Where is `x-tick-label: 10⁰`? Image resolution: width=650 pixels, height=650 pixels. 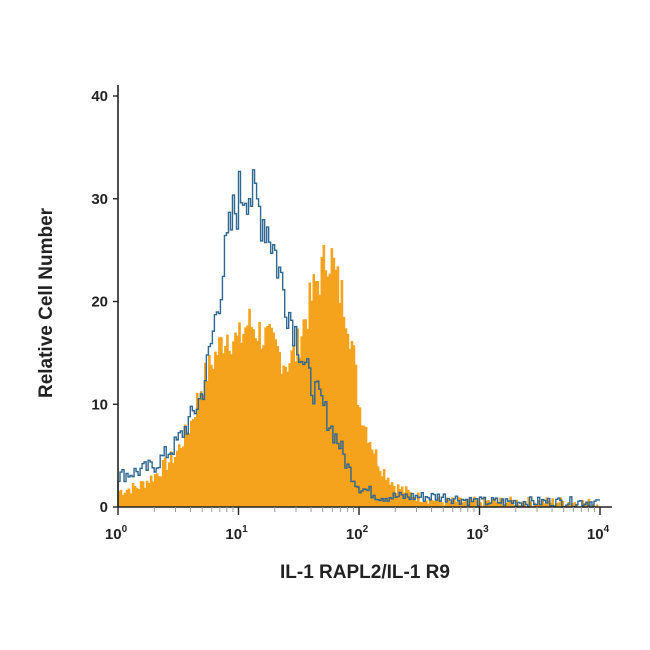
x-tick-label: 10⁰ is located at coordinates (116, 533).